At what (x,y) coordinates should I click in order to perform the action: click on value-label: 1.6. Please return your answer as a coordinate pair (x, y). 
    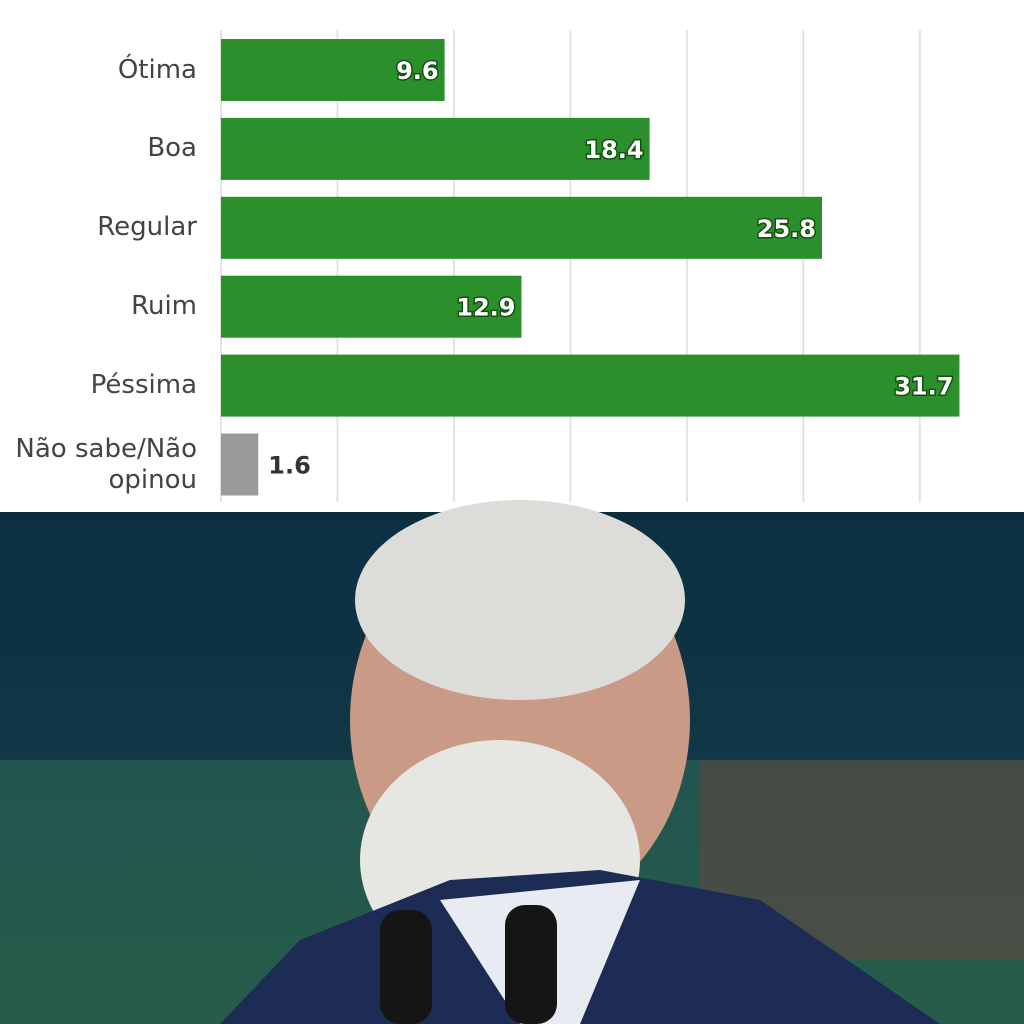
    Looking at the image, I should click on (289, 466).